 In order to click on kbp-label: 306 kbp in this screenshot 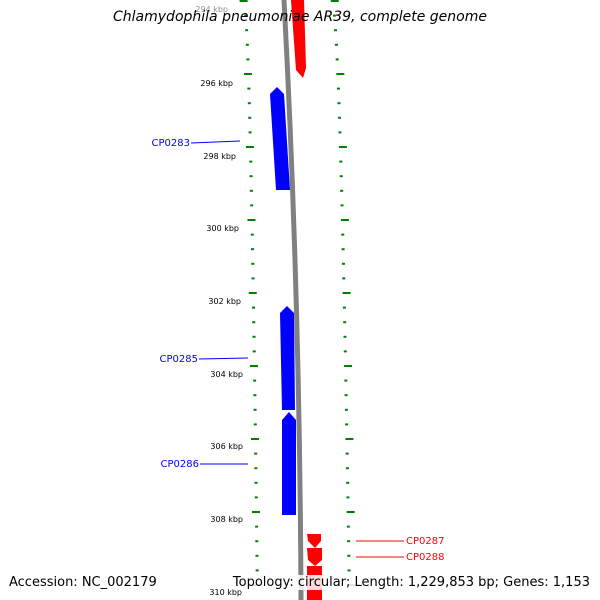, I will do `click(226, 446)`.